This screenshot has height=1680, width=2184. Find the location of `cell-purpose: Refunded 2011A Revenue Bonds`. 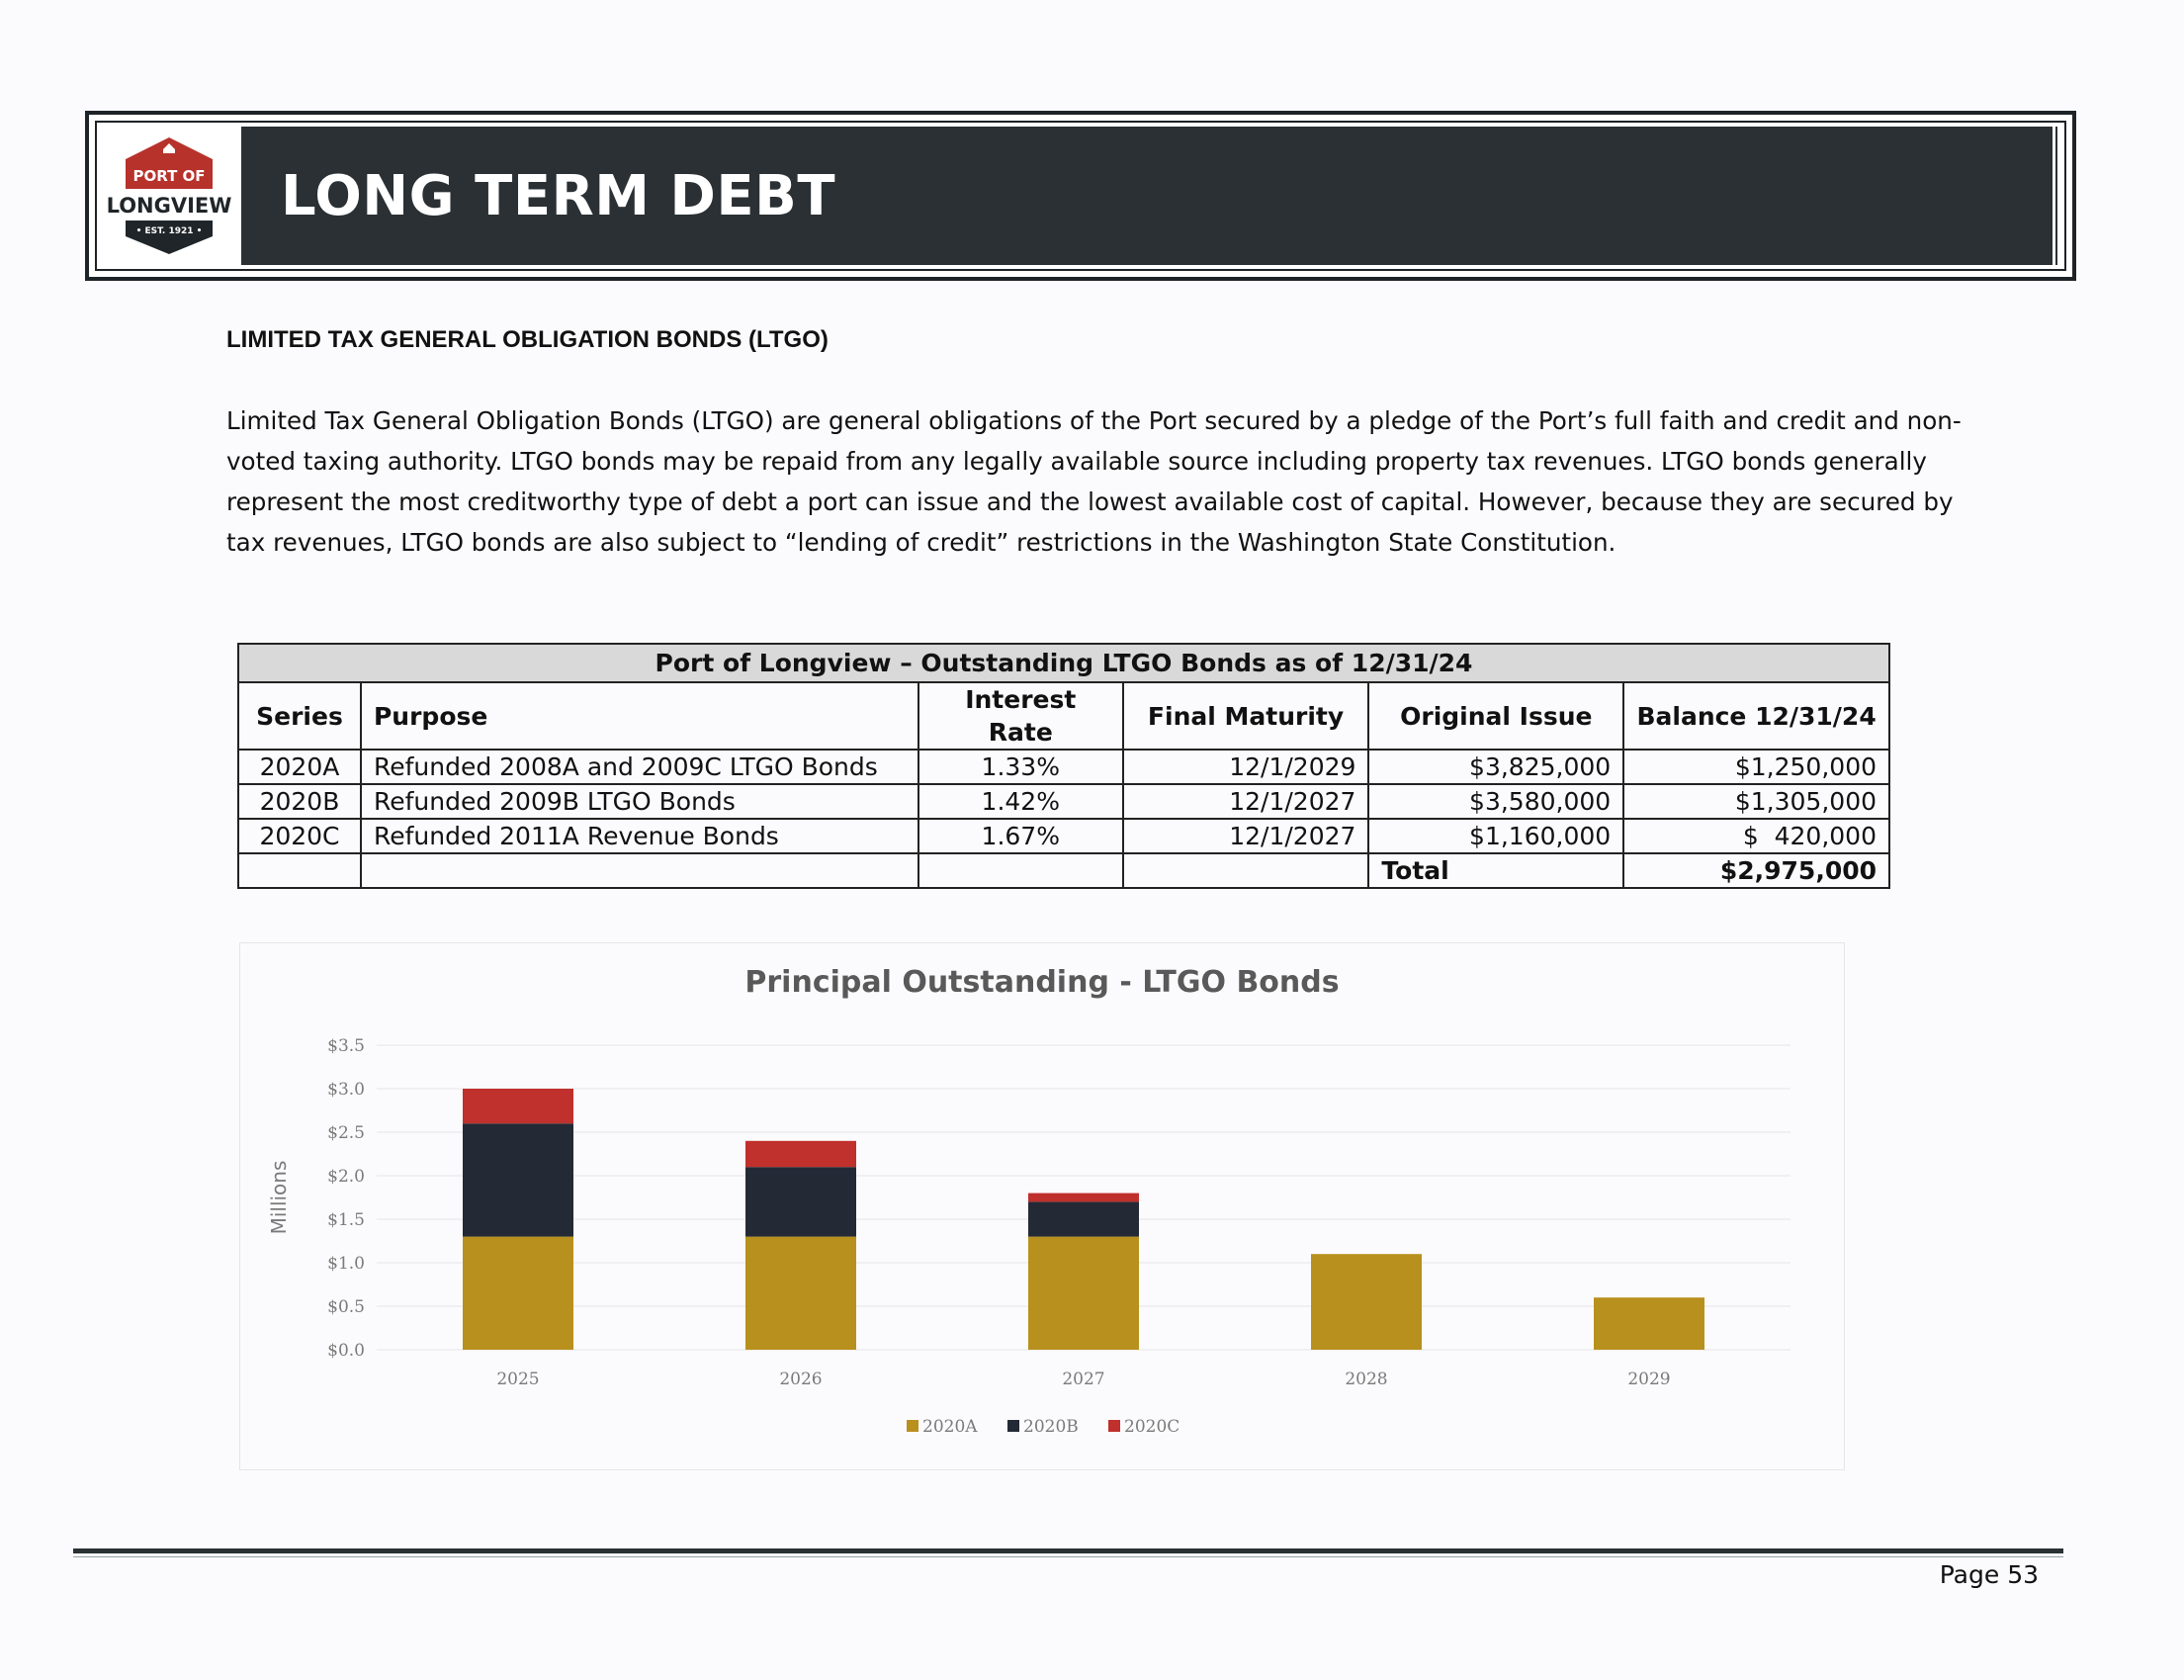

cell-purpose: Refunded 2011A Revenue Bonds is located at coordinates (639, 836).